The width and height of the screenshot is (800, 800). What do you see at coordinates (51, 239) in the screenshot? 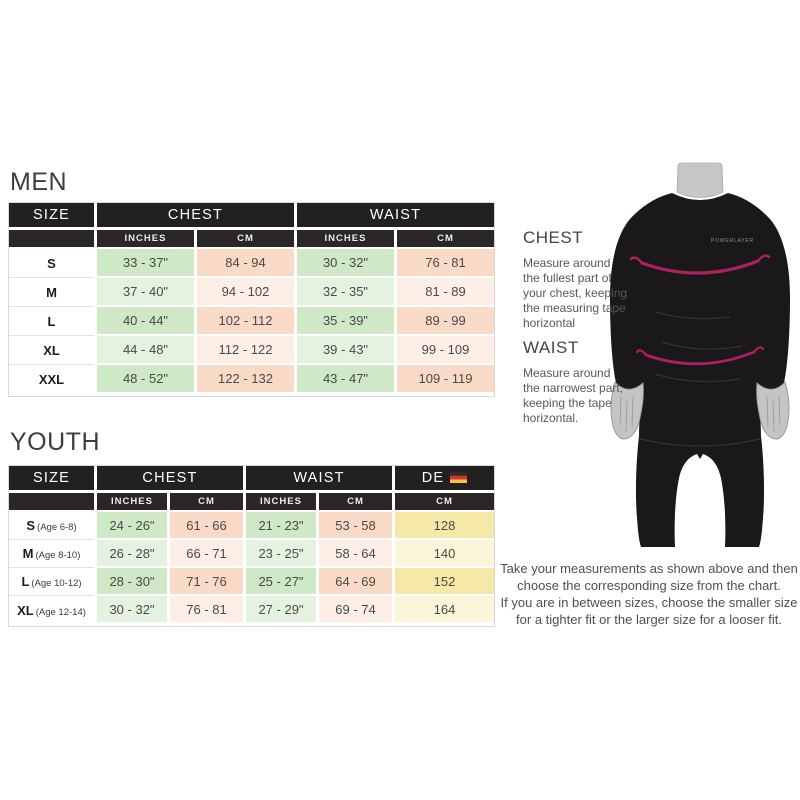
I see `size-subheader-spacer` at bounding box center [51, 239].